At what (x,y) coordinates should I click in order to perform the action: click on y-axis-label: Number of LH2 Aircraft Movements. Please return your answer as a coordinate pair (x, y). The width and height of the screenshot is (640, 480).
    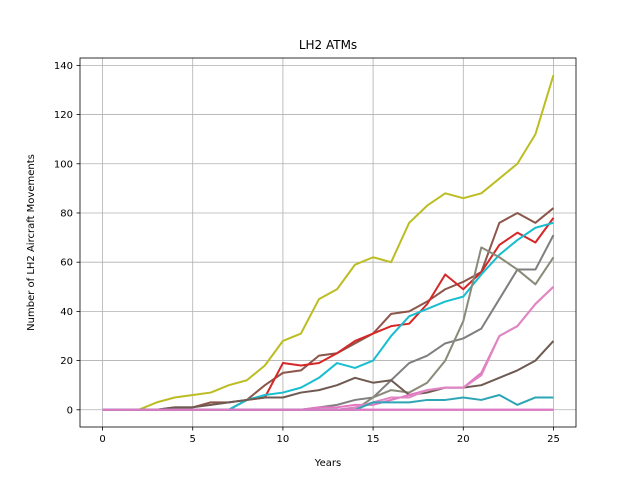
    Looking at the image, I should click on (31, 242).